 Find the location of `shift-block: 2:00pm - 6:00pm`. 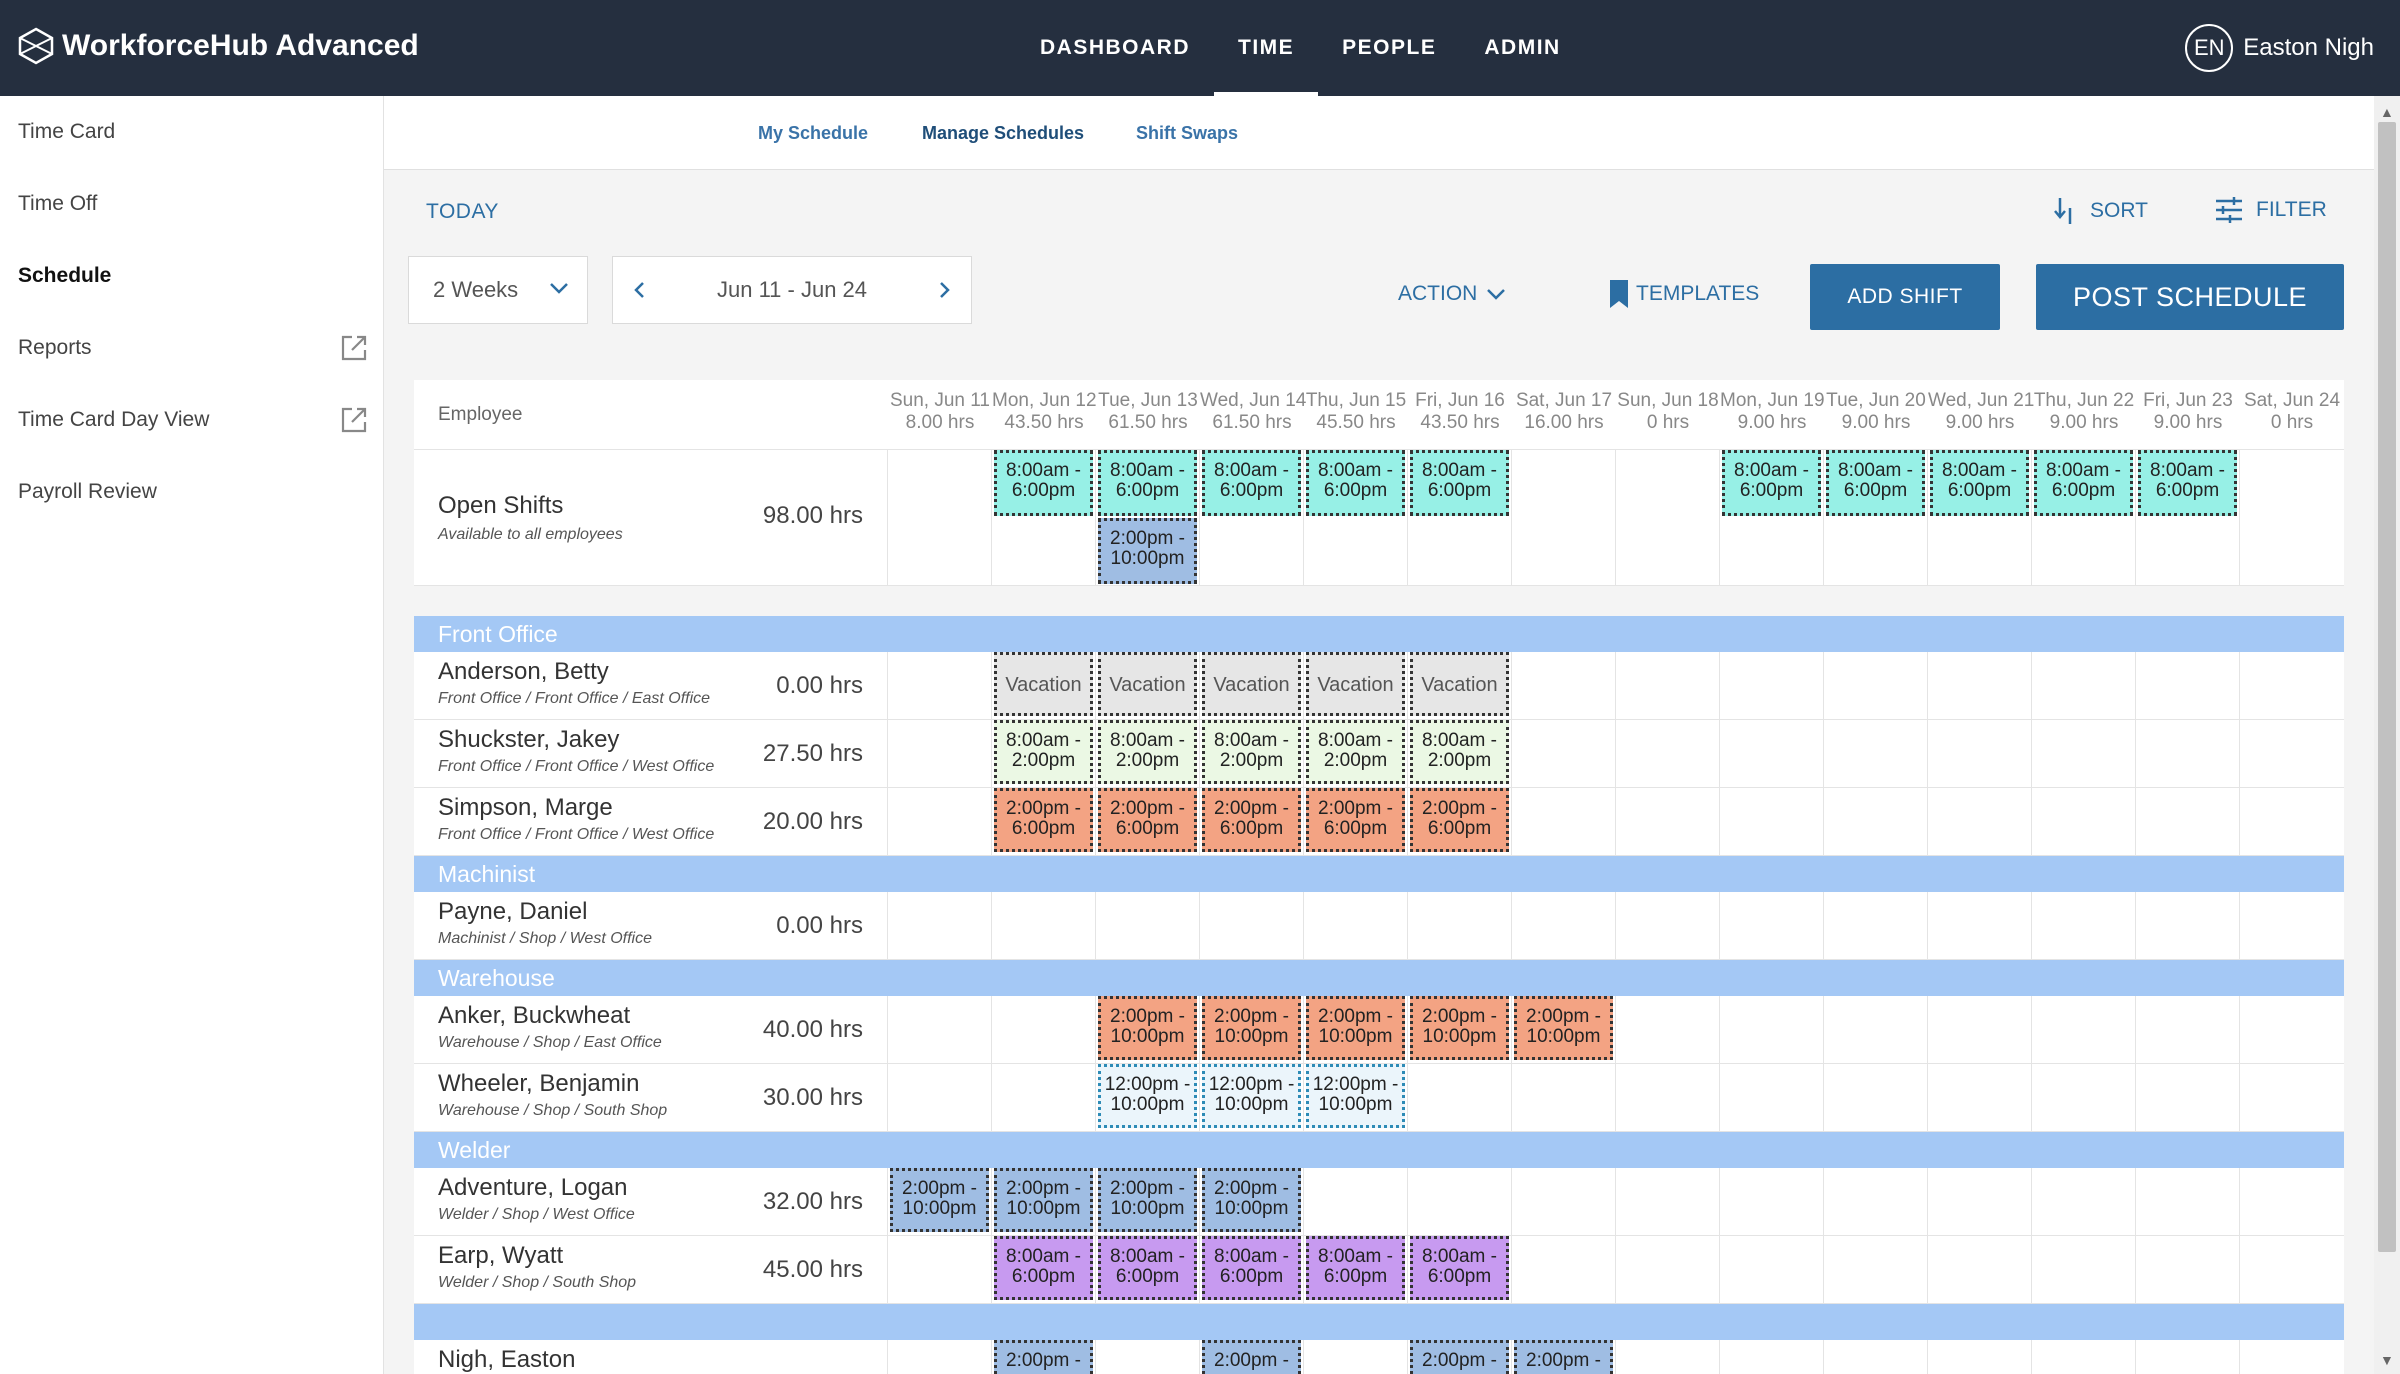

shift-block: 2:00pm - 6:00pm is located at coordinates (1459, 820).